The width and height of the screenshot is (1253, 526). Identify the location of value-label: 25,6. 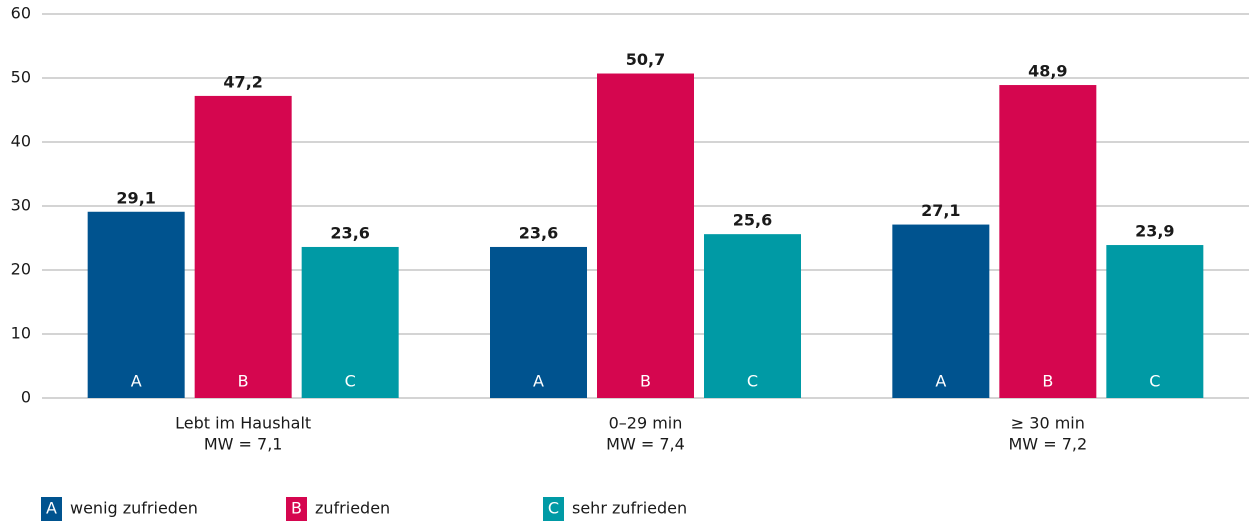
(752, 220).